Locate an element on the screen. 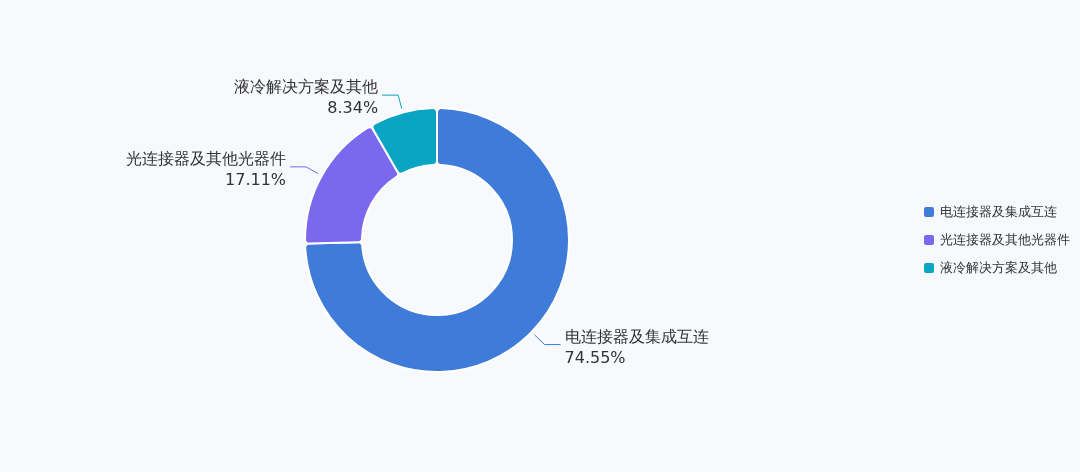 This screenshot has height=472, width=1080. slice-label: 光连接器及其他光器件 is located at coordinates (206, 158).